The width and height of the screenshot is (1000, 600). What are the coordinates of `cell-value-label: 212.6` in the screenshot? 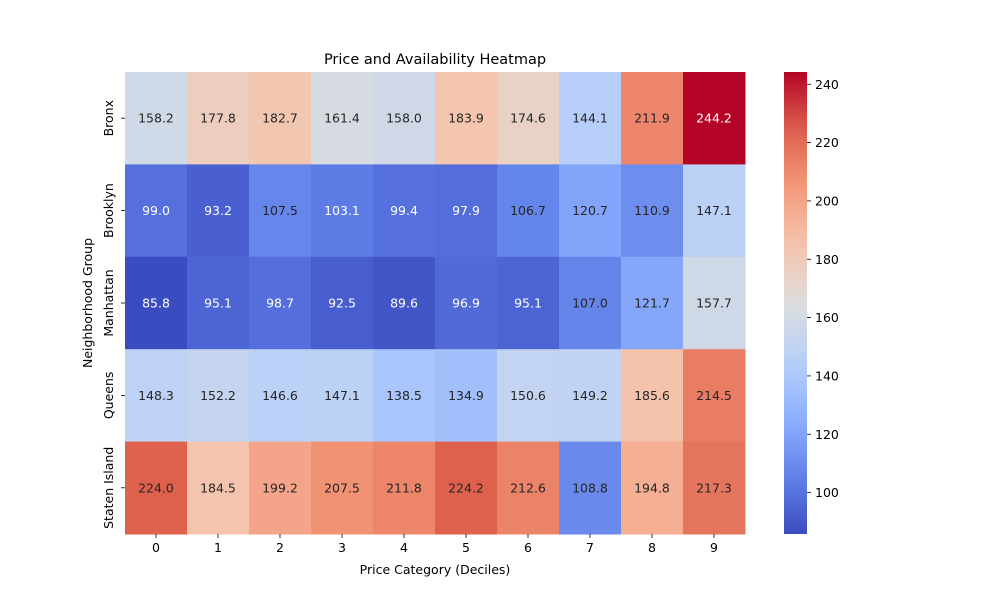 It's located at (528, 487).